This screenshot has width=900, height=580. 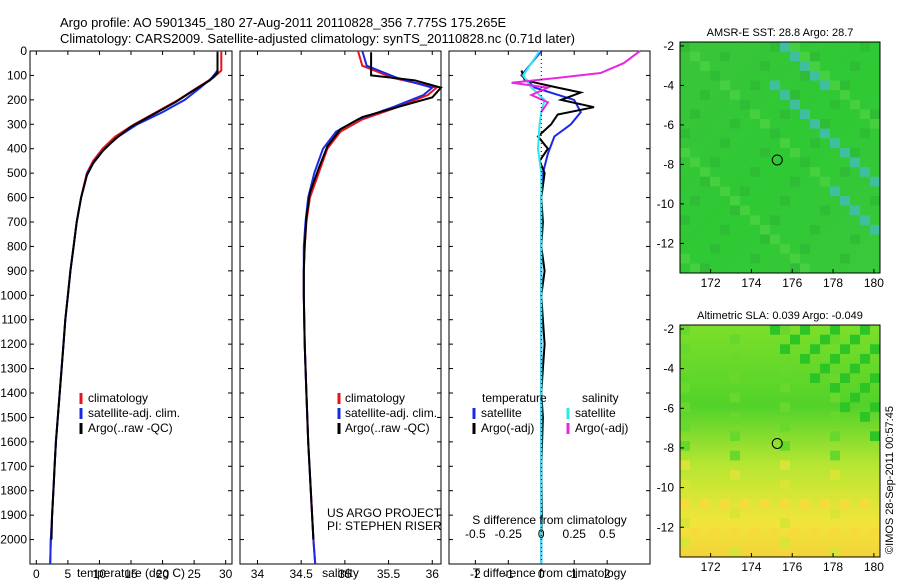 I want to click on y-tick-label: 1200, so click(x=13, y=344).